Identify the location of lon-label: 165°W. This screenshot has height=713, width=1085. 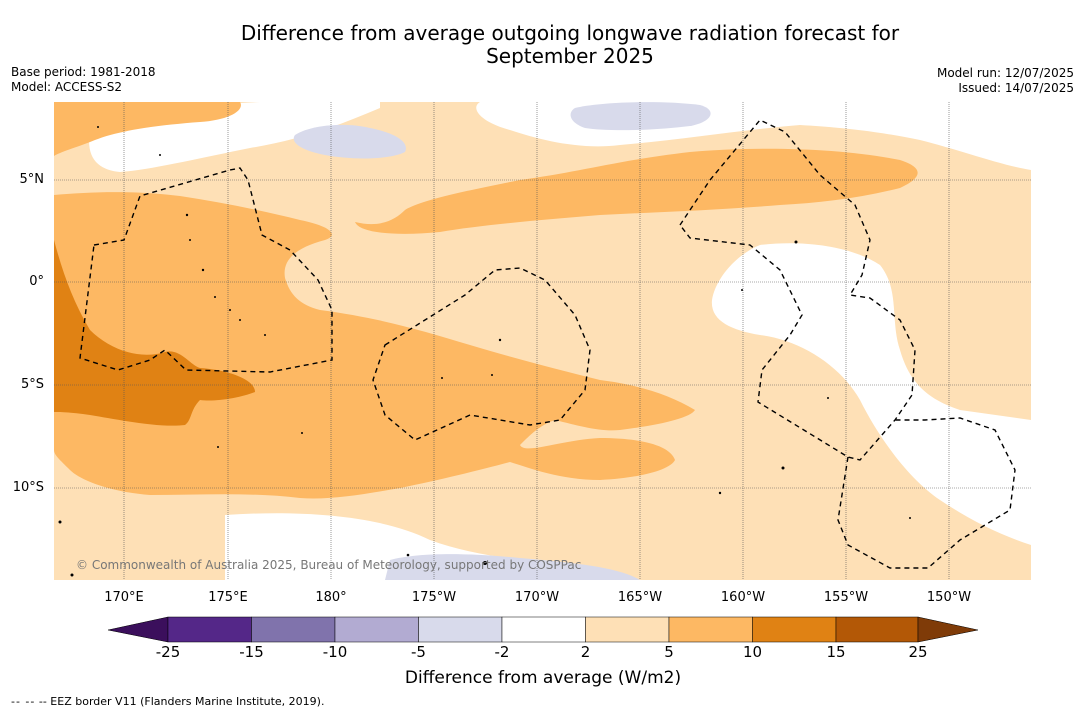
(640, 597).